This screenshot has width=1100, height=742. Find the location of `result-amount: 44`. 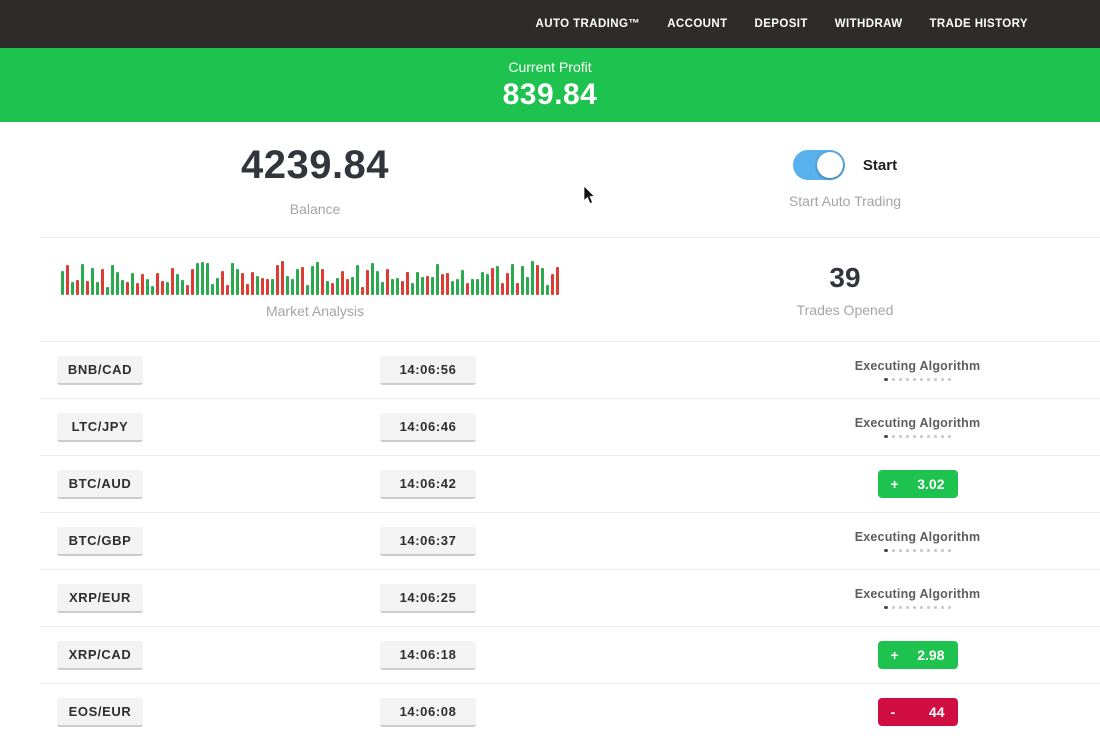

result-amount: 44 is located at coordinates (936, 712).